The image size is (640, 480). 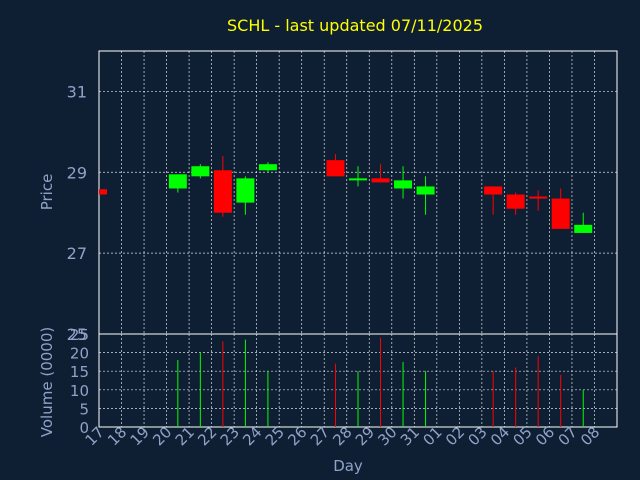 I want to click on volume-tick-label: 0, so click(x=84, y=428).